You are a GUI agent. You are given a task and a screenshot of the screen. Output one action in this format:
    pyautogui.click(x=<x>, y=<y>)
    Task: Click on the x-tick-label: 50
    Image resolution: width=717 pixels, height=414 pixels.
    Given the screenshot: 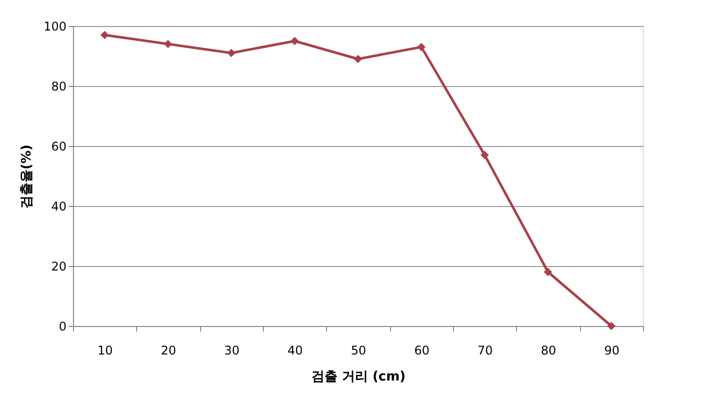 What is the action you would take?
    pyautogui.click(x=358, y=351)
    